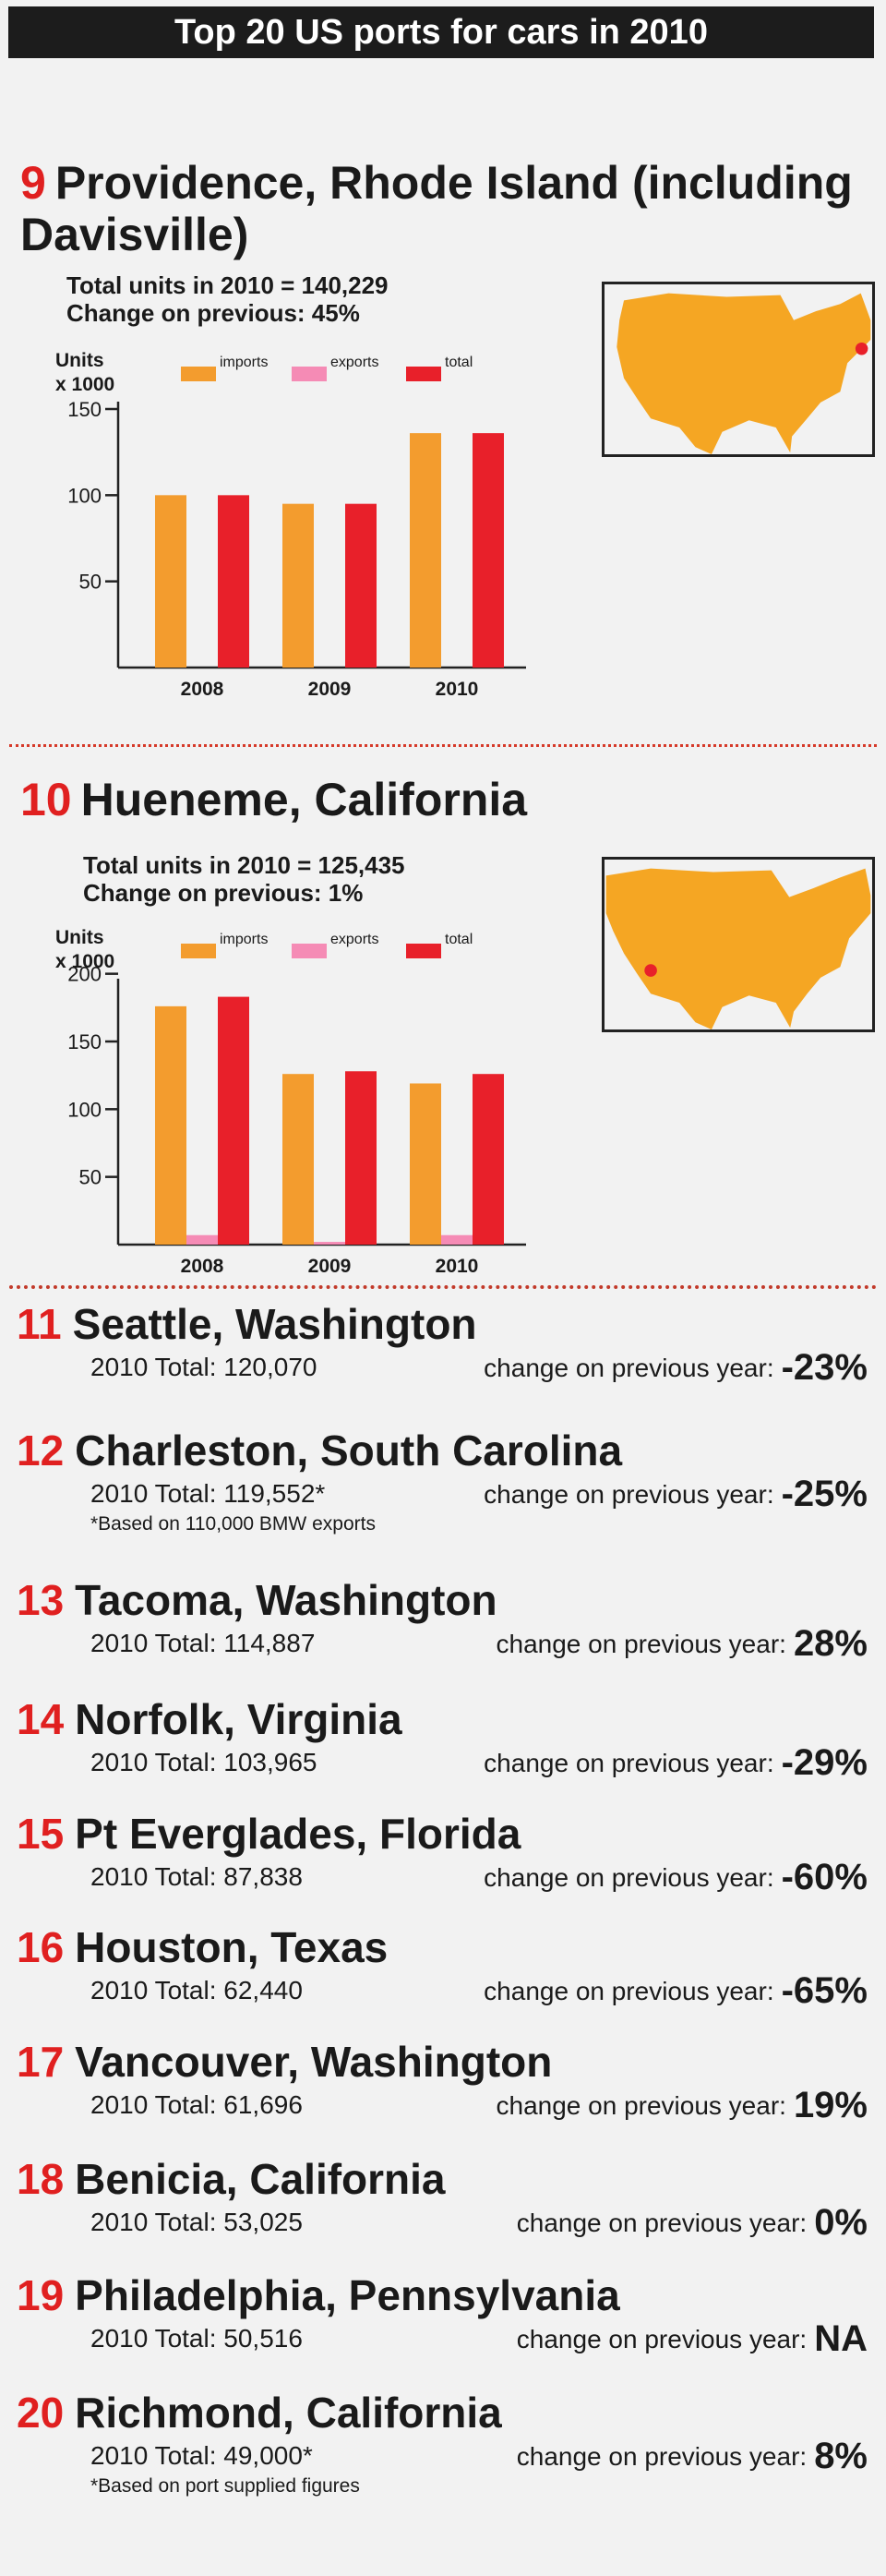  Describe the element at coordinates (197, 1990) in the screenshot. I see `port-total: 2010 Total: 62,440` at that location.